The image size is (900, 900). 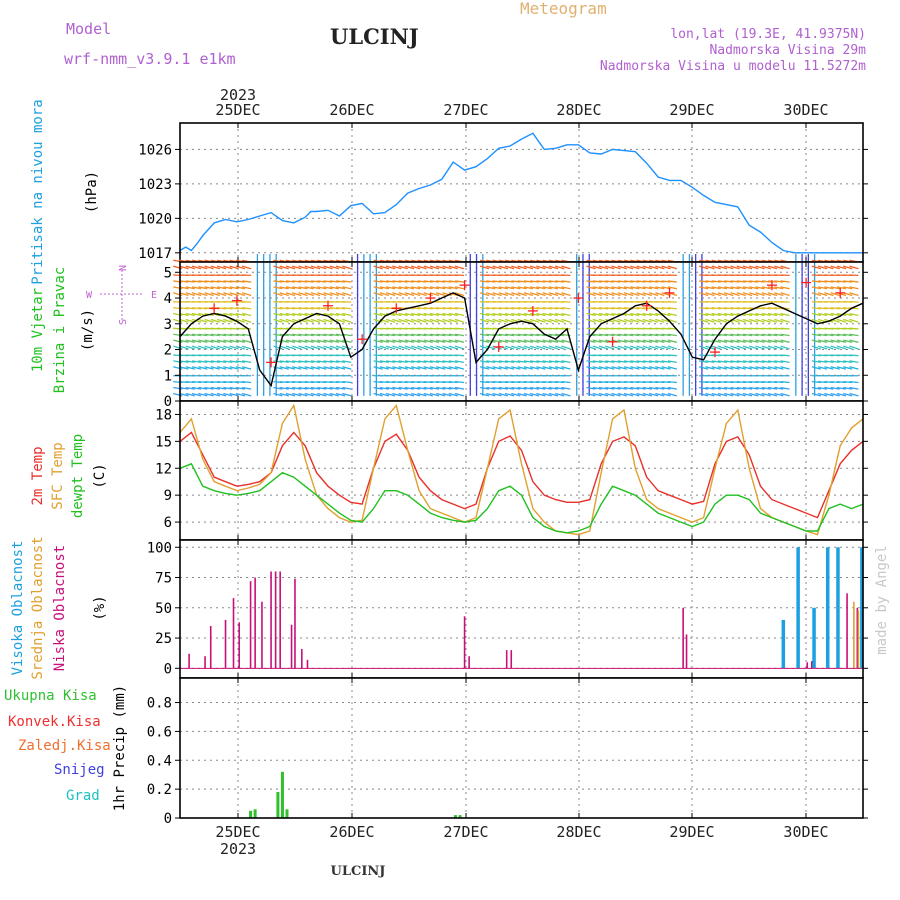 What do you see at coordinates (255, 813) in the screenshot?
I see `precip-bar` at bounding box center [255, 813].